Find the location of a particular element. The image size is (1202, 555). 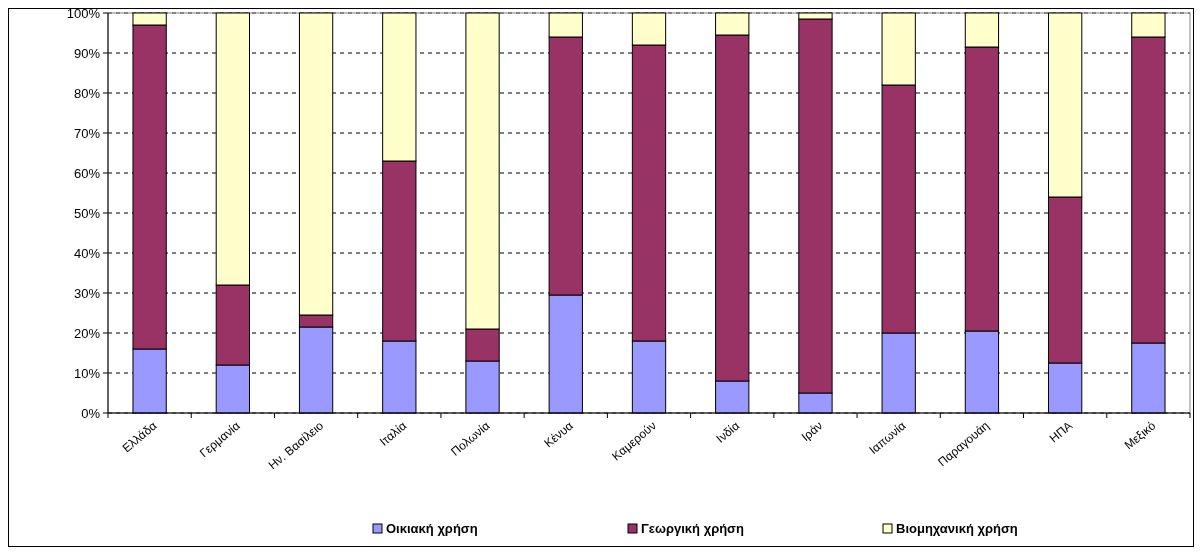

x-tick-label: Ιράν is located at coordinates (812, 431).